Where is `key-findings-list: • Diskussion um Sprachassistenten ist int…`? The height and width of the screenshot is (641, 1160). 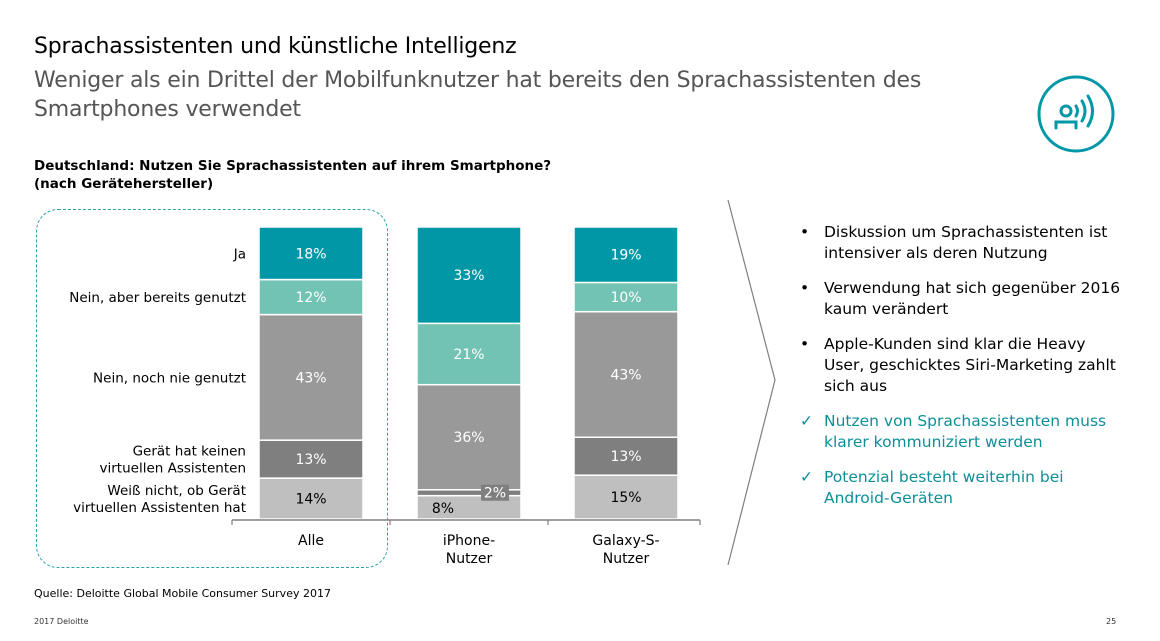
key-findings-list: • Diskussion um Sprachassistenten ist int… is located at coordinates (965, 372).